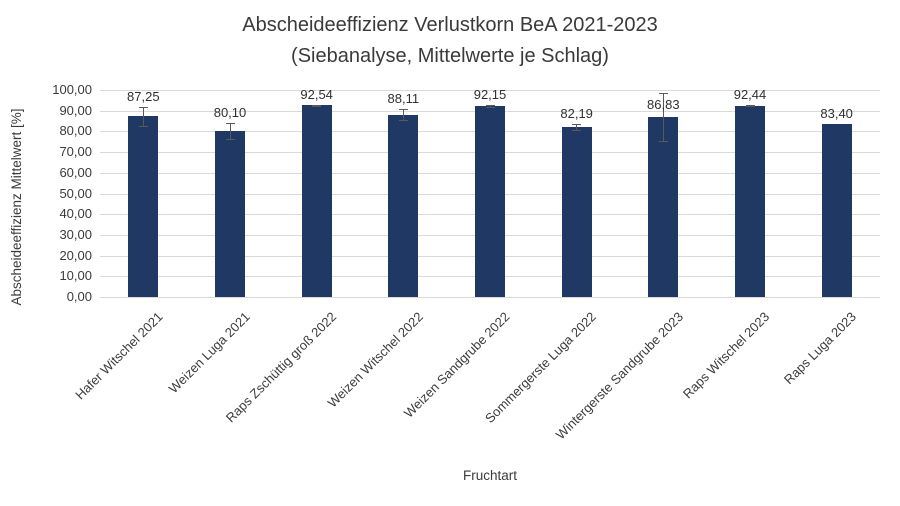  I want to click on y-tick-label: 30,00, so click(75, 234).